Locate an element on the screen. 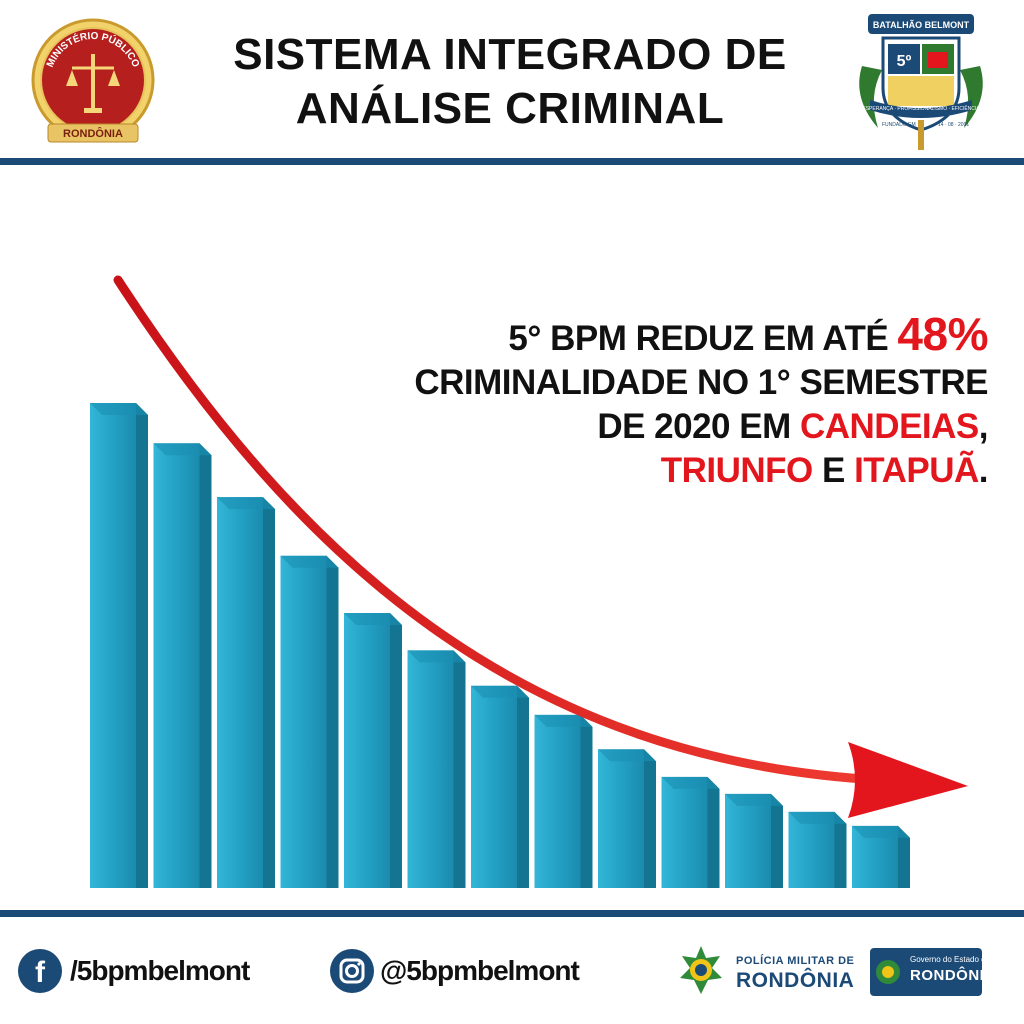 This screenshot has height=1024, width=1024. seal-right-number: 5º is located at coordinates (904, 61).